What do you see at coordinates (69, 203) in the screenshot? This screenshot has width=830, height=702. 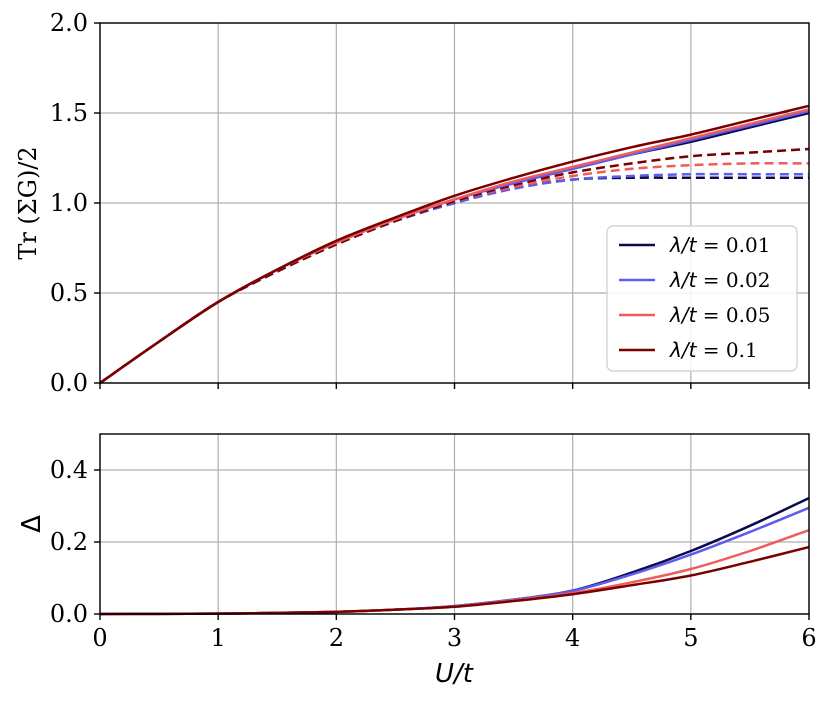 I see `top-y-tick-label: 1.0` at bounding box center [69, 203].